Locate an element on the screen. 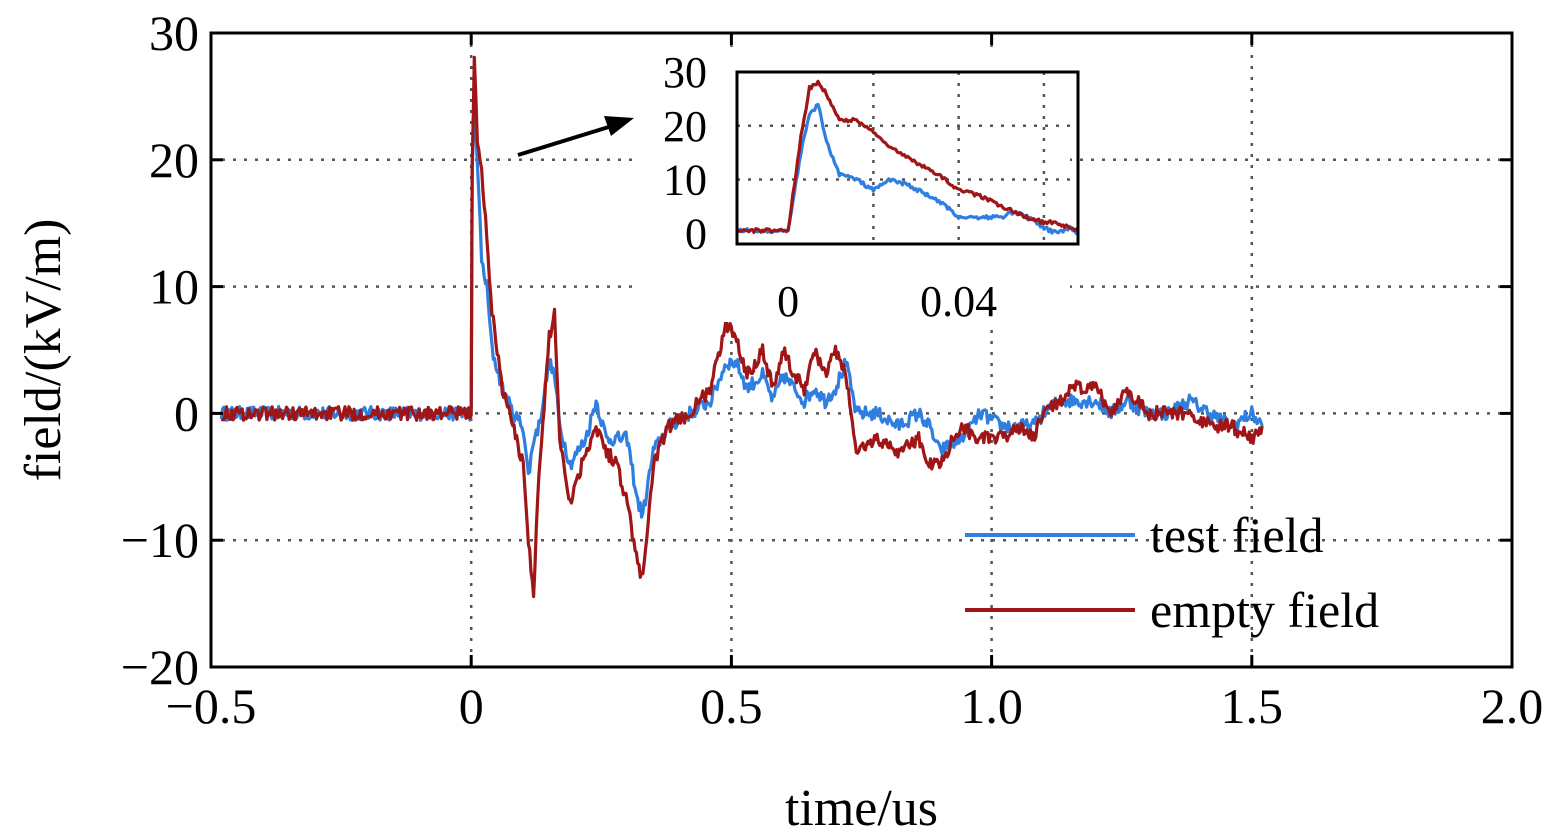 The height and width of the screenshot is (838, 1559). x-tick-label: 2.0 is located at coordinates (1512, 706).